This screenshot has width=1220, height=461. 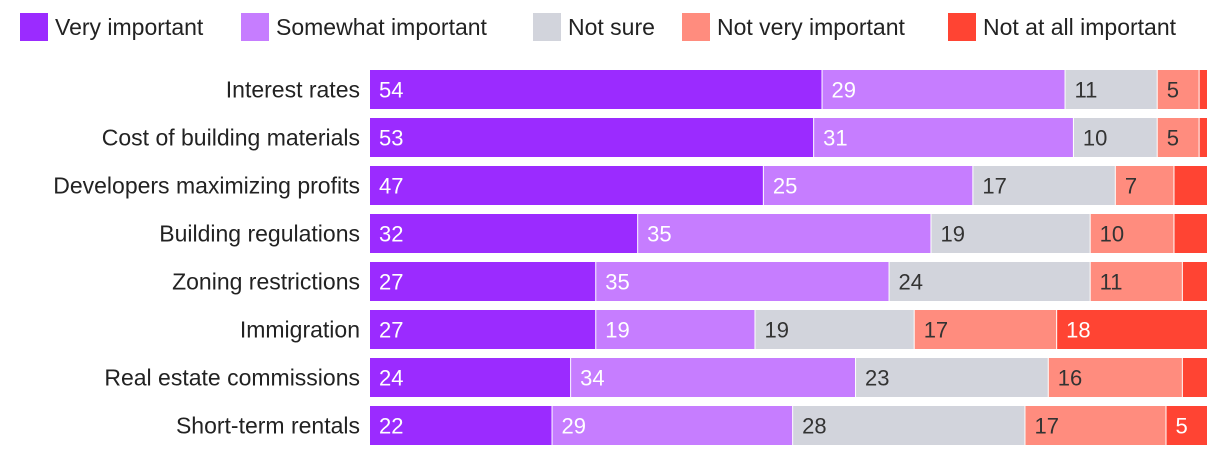 I want to click on data-label-building-regulations-not-sure: 19, so click(x=952, y=234).